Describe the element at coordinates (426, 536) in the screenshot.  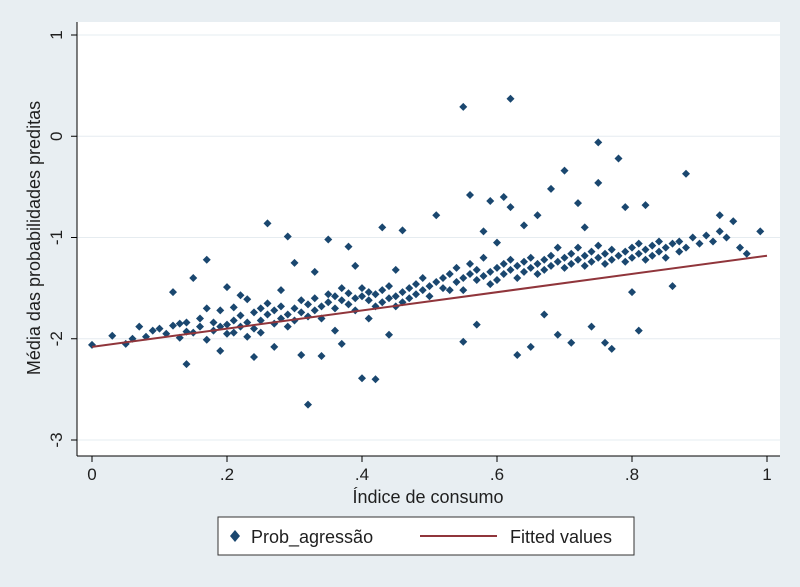
I see `legend: Prob_agressão Fitted values` at that location.